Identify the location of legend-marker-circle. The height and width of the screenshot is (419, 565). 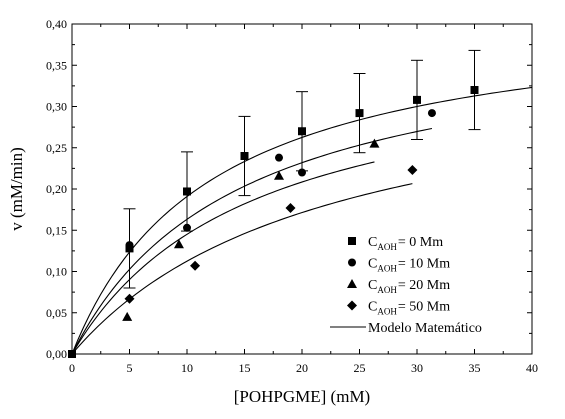
(352, 262).